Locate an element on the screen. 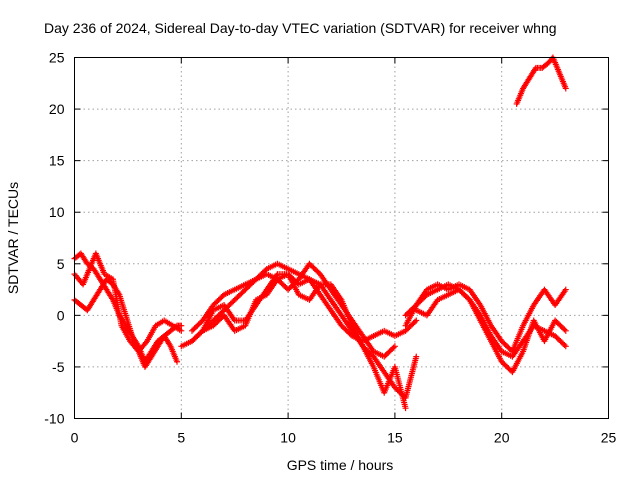  y-tick-label: 0 is located at coordinates (61, 315).